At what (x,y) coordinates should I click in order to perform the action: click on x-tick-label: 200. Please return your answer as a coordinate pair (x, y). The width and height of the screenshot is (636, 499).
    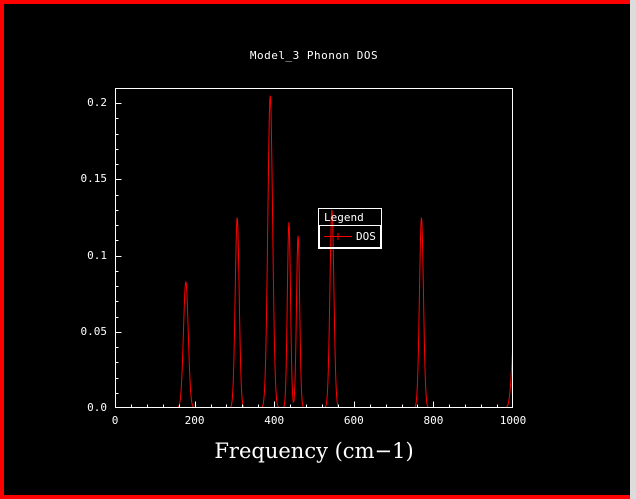
    Looking at the image, I should click on (194, 420).